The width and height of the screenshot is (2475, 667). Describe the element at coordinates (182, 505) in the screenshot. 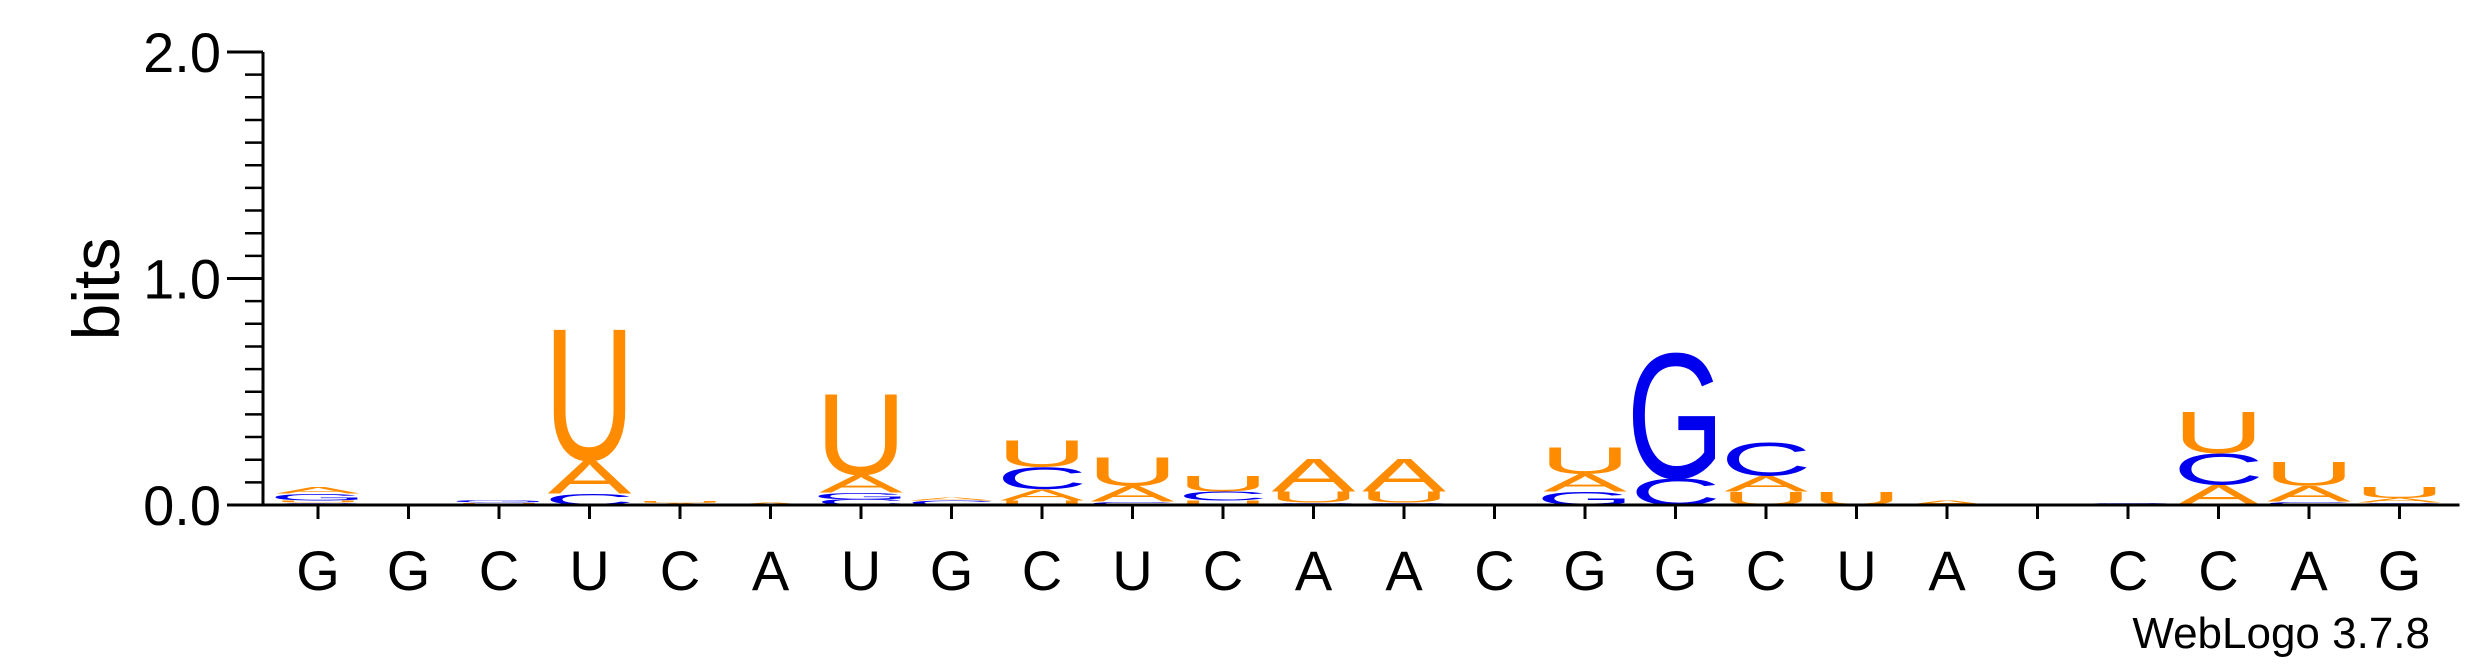

I see `y-tick-label: 0.0` at that location.